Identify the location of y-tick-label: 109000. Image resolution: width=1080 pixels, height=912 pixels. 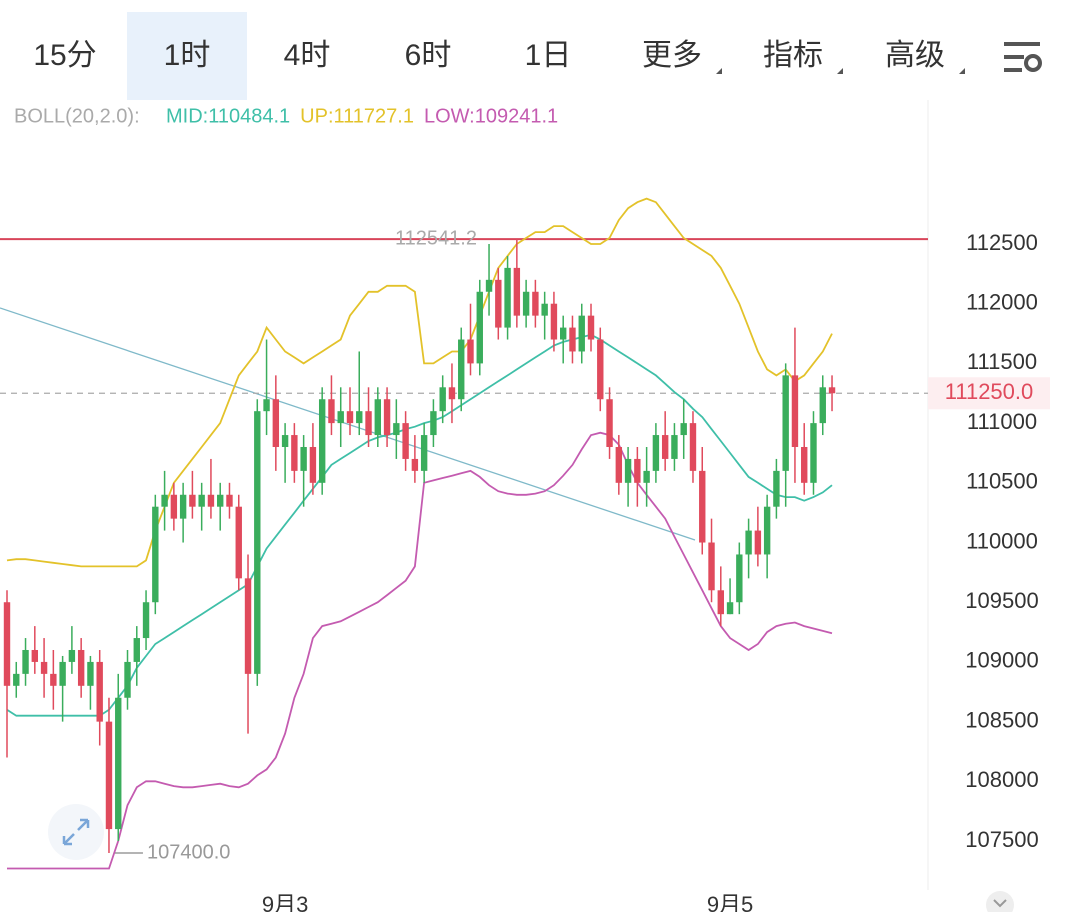
(1001, 660).